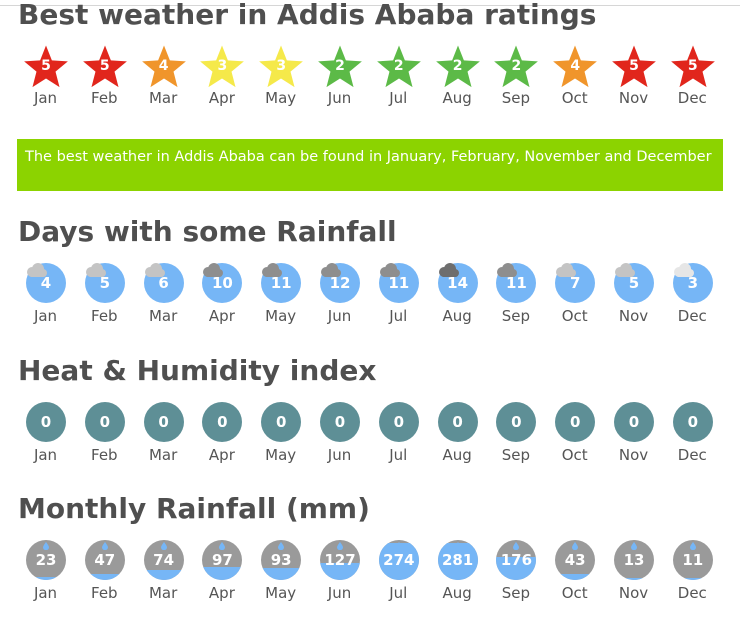  I want to click on rain-days-circle: 5, so click(634, 283).